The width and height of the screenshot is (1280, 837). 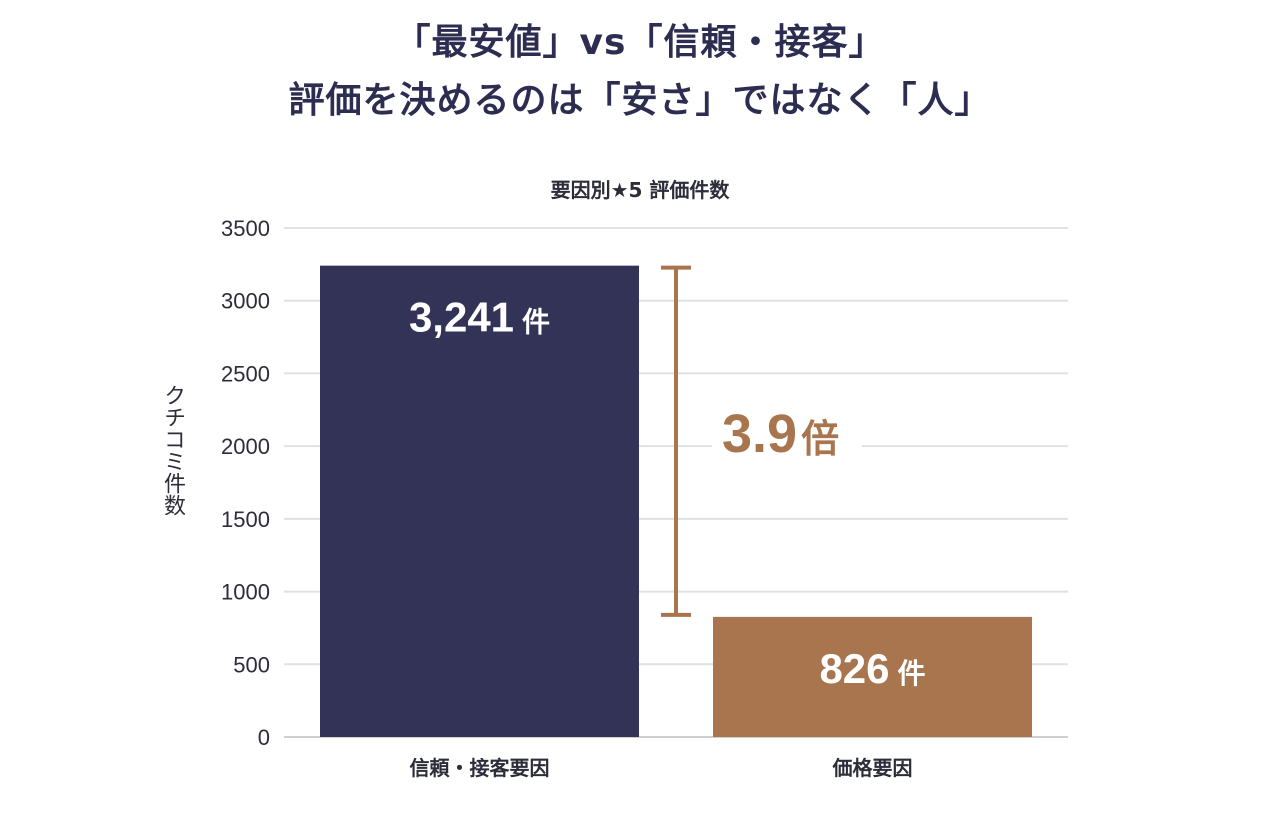 I want to click on chart-title: 「最安値」vs「信頼・接客」 評価を決めるのは「安さ」ではなく「人」, so click(x=640, y=72).